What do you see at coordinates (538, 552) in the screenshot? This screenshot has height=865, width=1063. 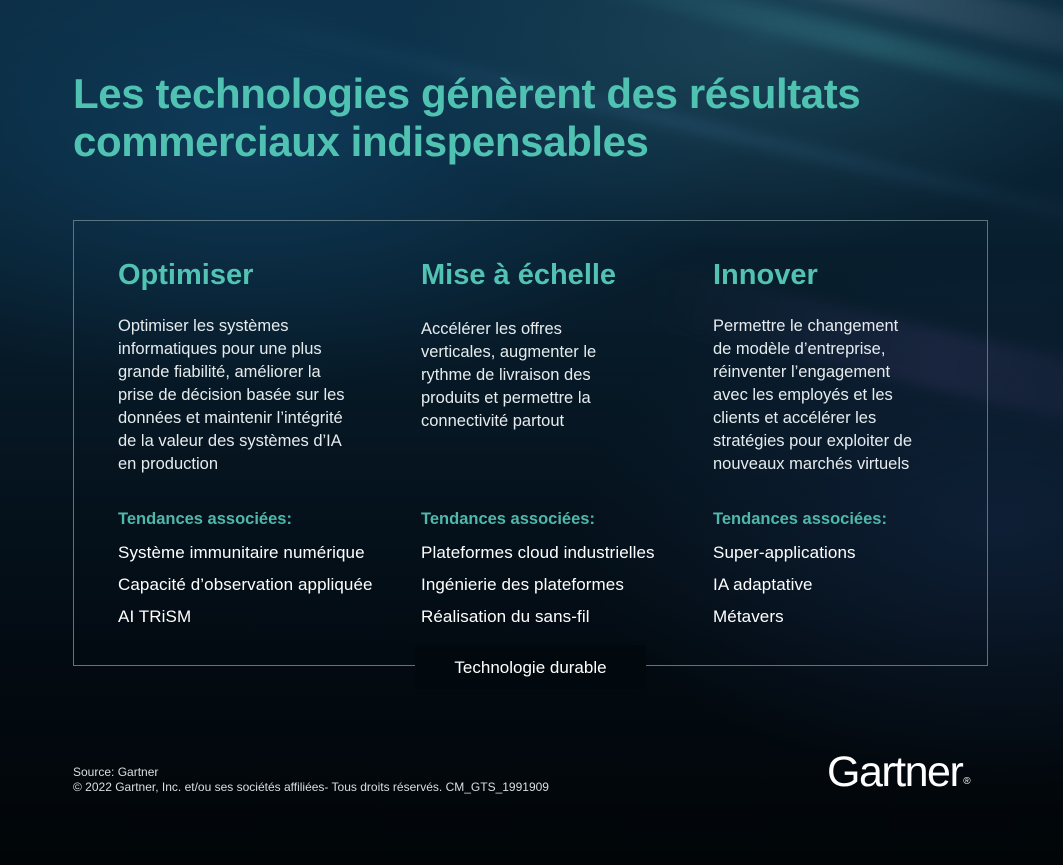 I see `trend-item: Plateformes cloud industrielles` at bounding box center [538, 552].